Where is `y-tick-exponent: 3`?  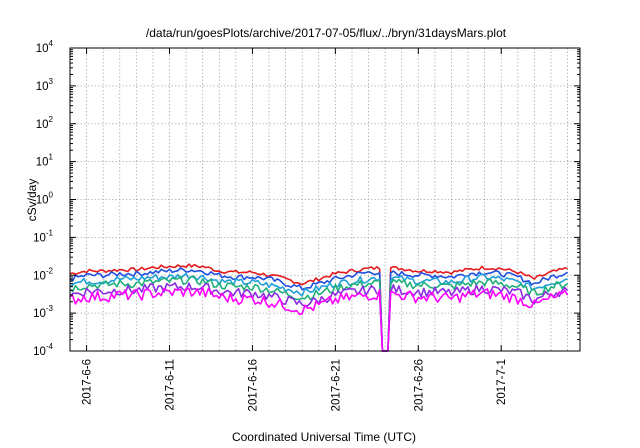 y-tick-exponent: 3 is located at coordinates (51, 81).